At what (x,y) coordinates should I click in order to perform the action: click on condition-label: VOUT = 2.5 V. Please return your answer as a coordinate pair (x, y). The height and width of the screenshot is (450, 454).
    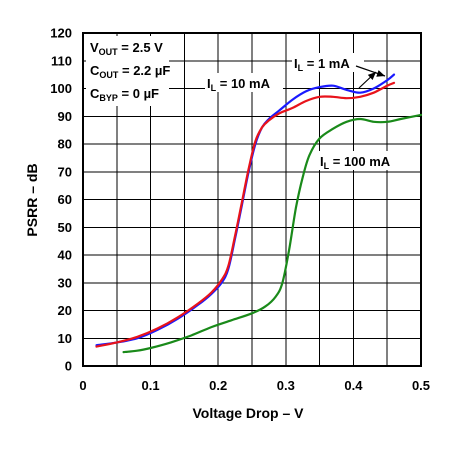
    Looking at the image, I should click on (126, 48).